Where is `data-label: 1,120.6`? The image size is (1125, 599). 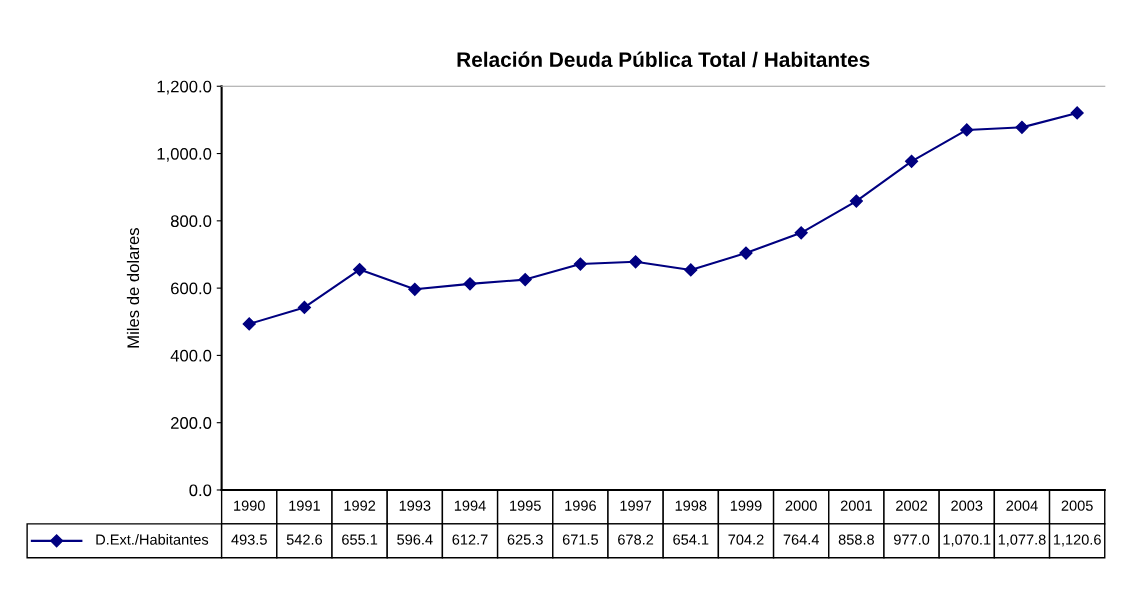
data-label: 1,120.6 is located at coordinates (1077, 540).